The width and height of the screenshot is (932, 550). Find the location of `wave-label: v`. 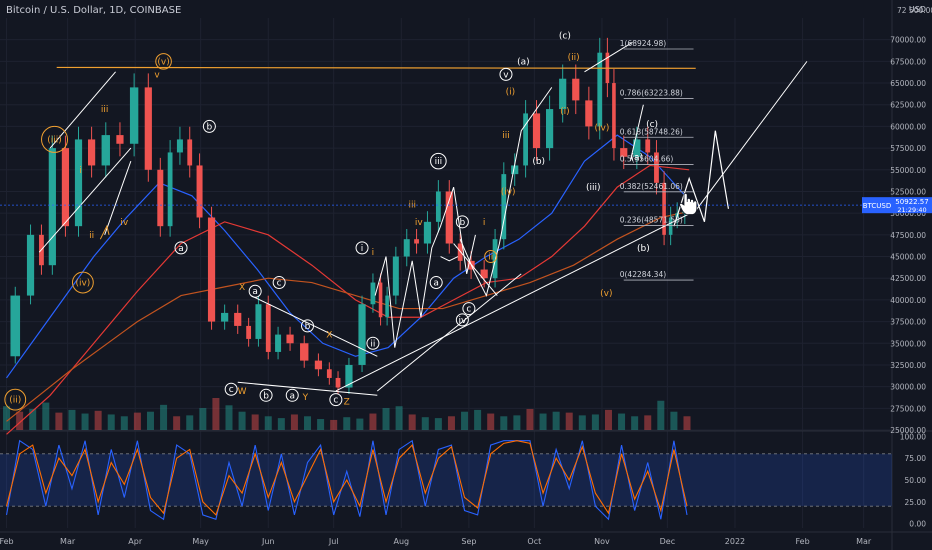

wave-label: v is located at coordinates (157, 75).